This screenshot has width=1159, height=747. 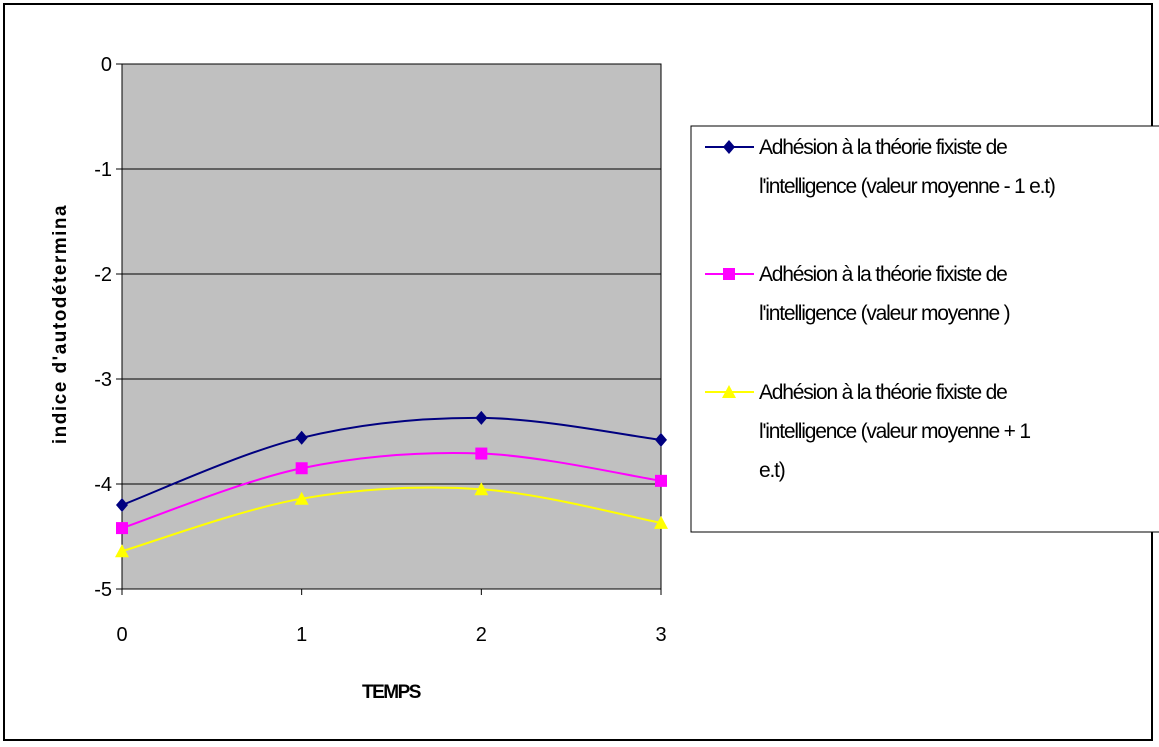 I want to click on legend-marker-triangle, so click(x=729, y=391).